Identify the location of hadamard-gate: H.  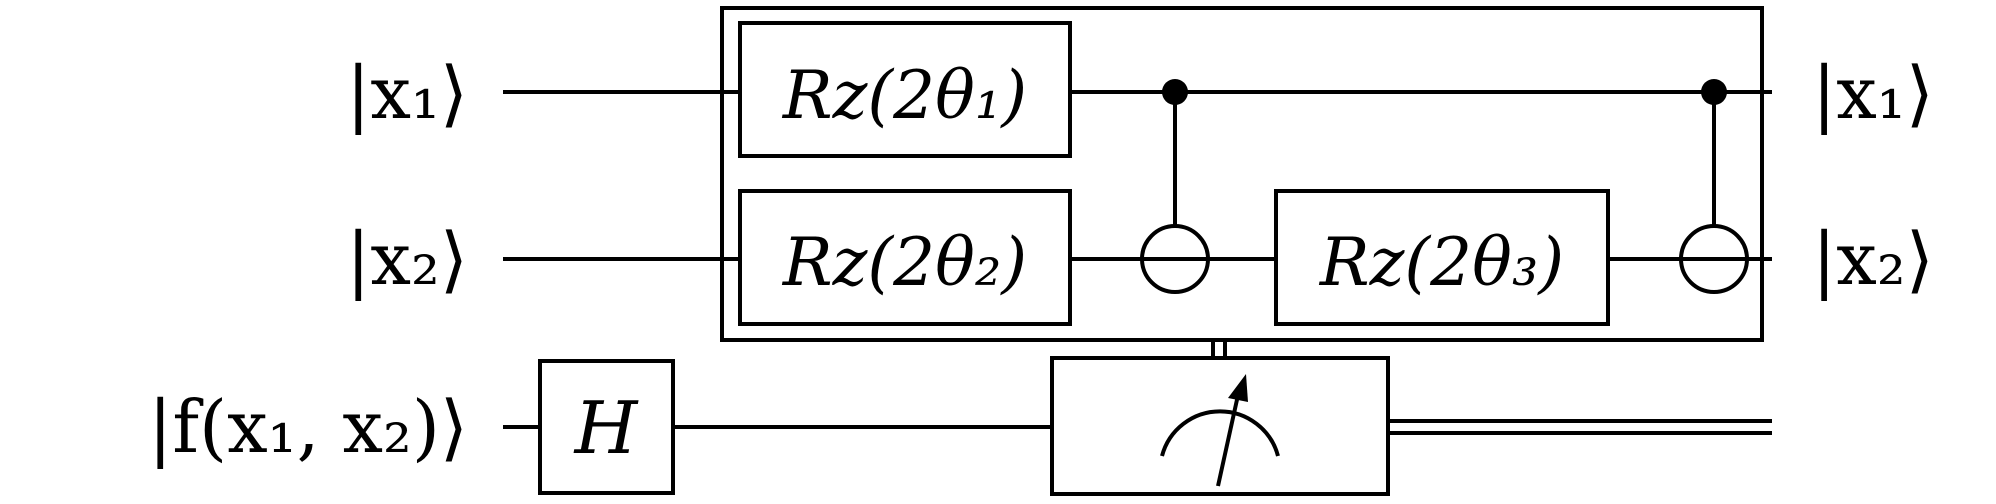
(606, 427).